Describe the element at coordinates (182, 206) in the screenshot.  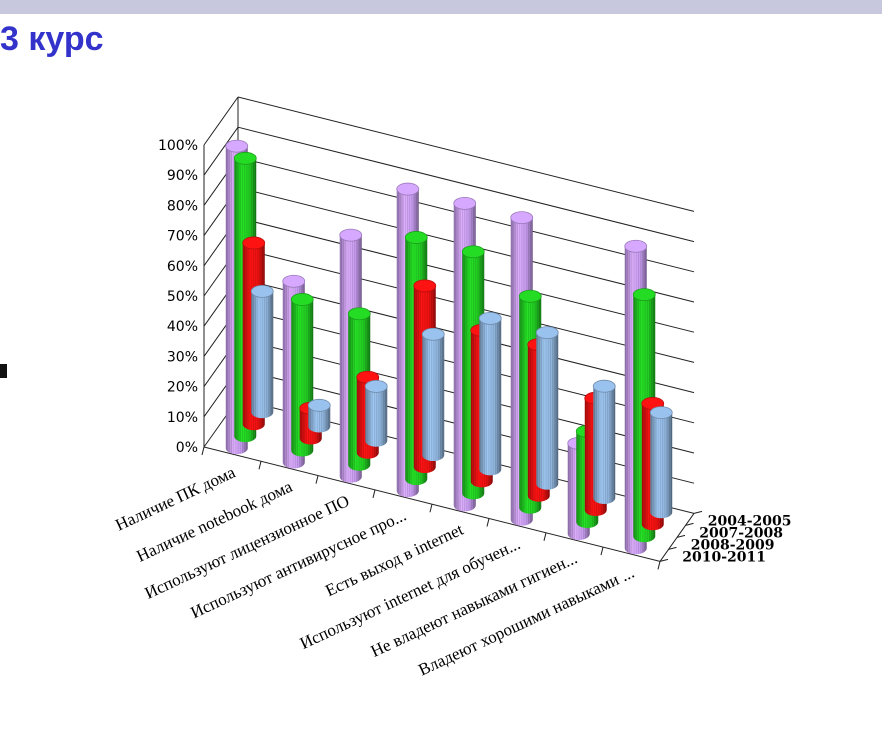
I see `y-tick-label: 80%` at that location.